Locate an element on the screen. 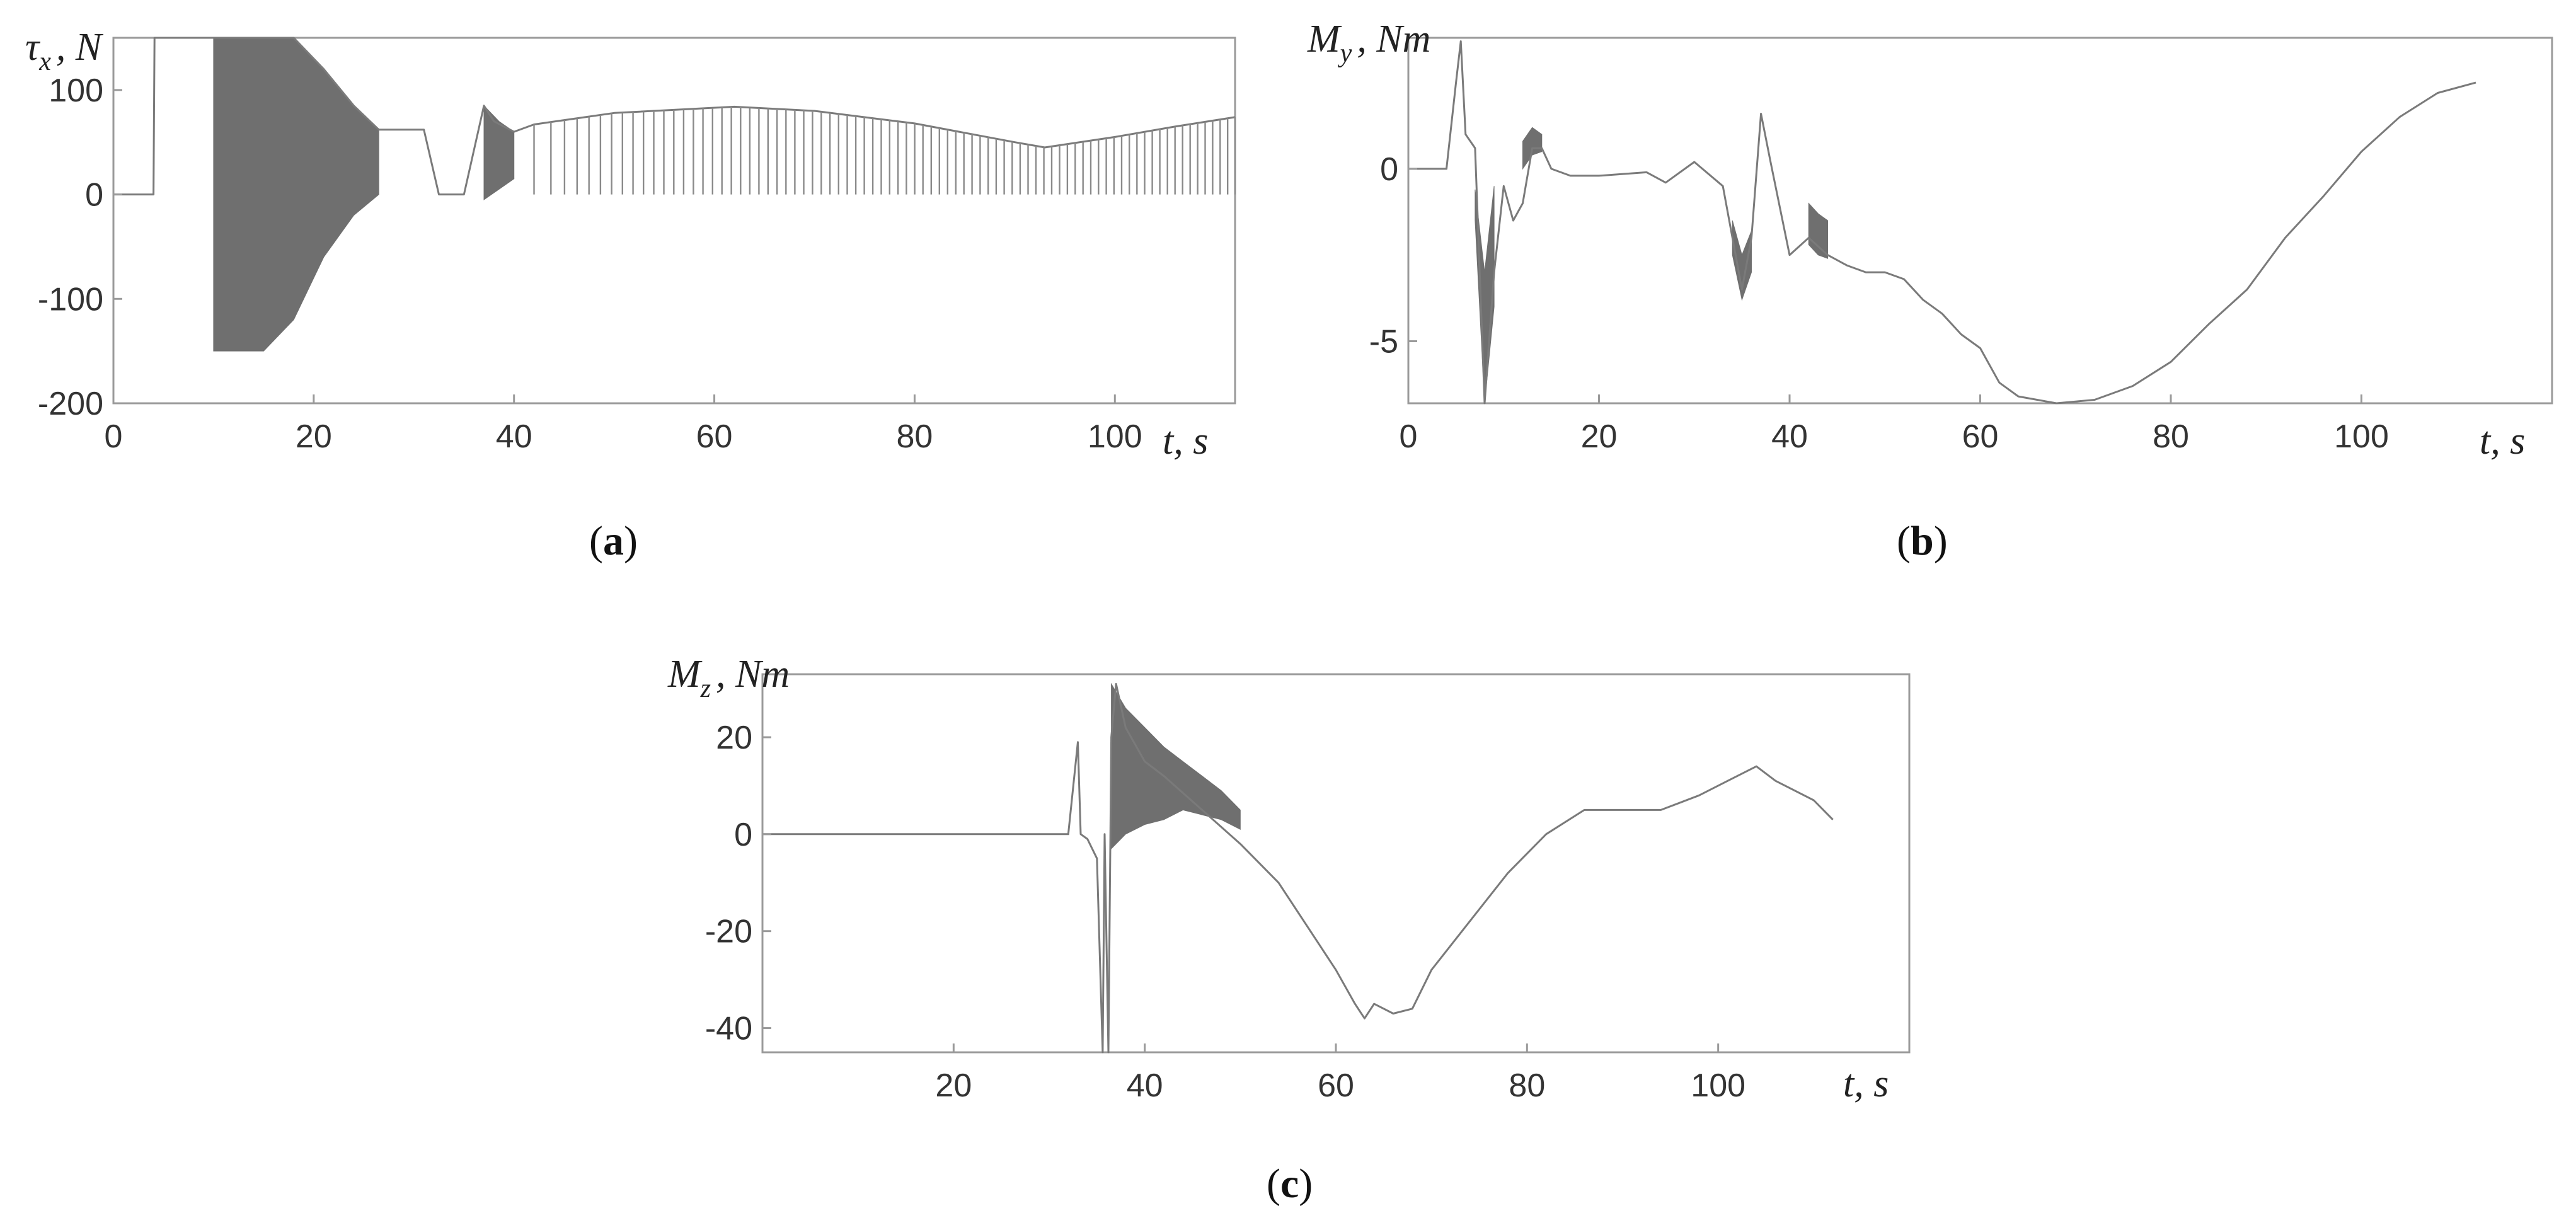  panel-b-xtick-label: 100 is located at coordinates (2361, 437).